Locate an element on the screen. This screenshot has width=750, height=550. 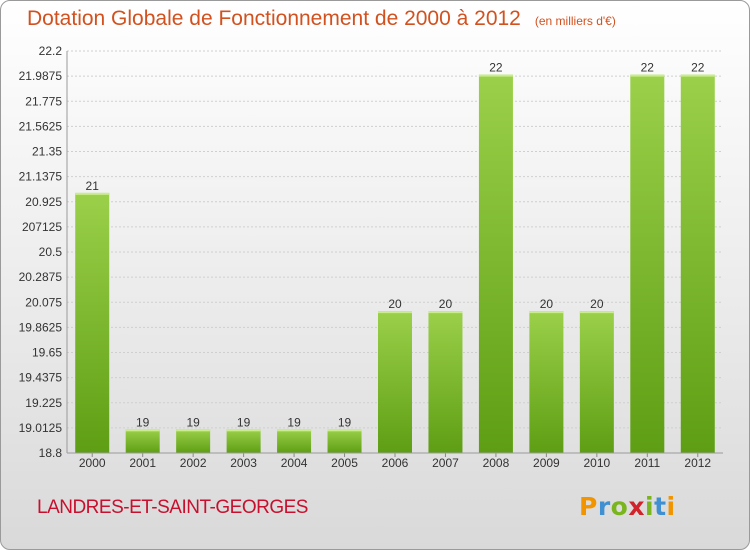
x-tick-label: 2010 is located at coordinates (596, 463).